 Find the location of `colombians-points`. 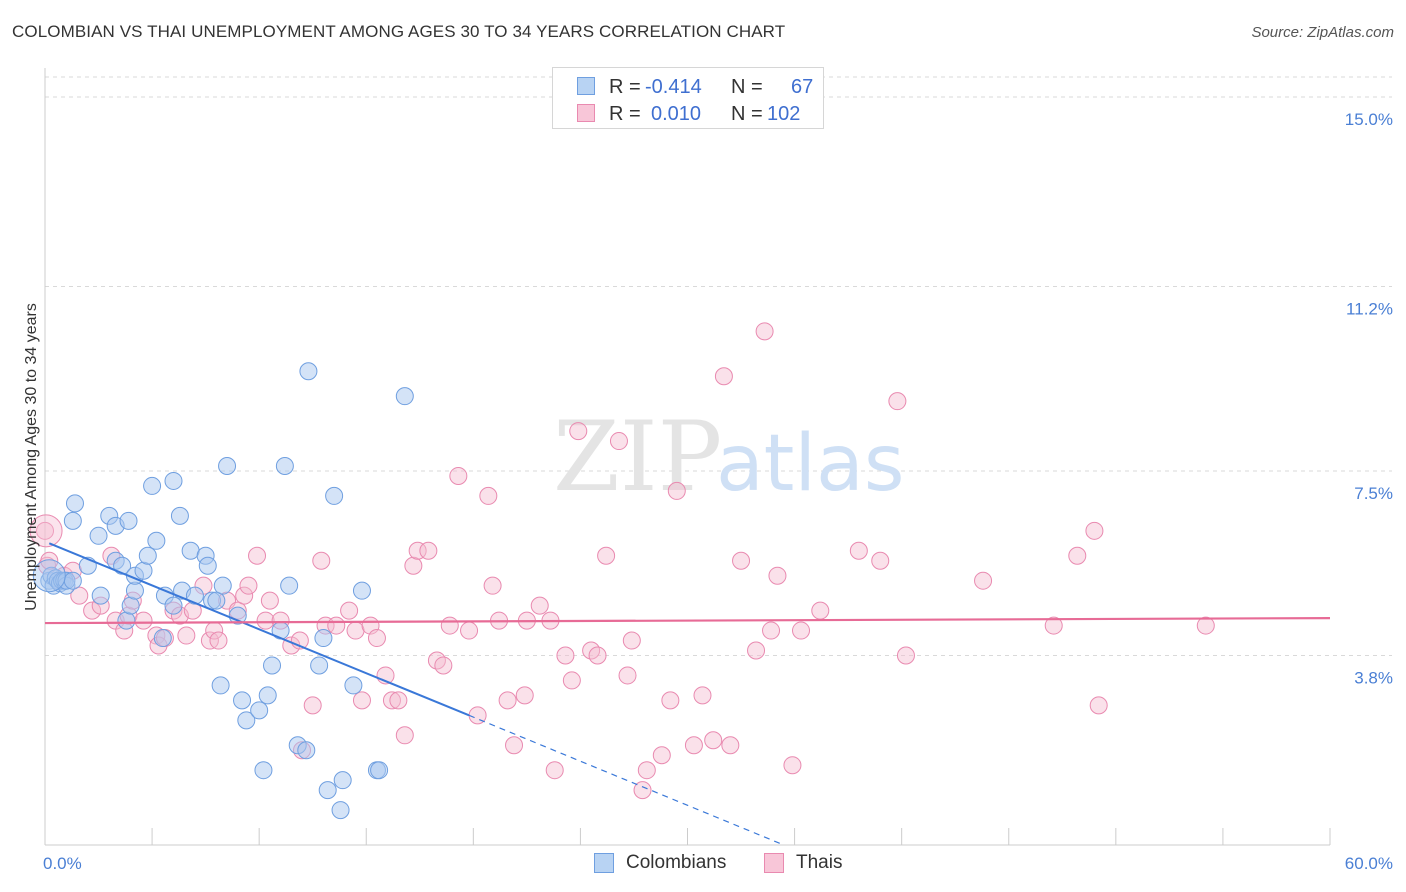

colombians-points is located at coordinates (223, 591).